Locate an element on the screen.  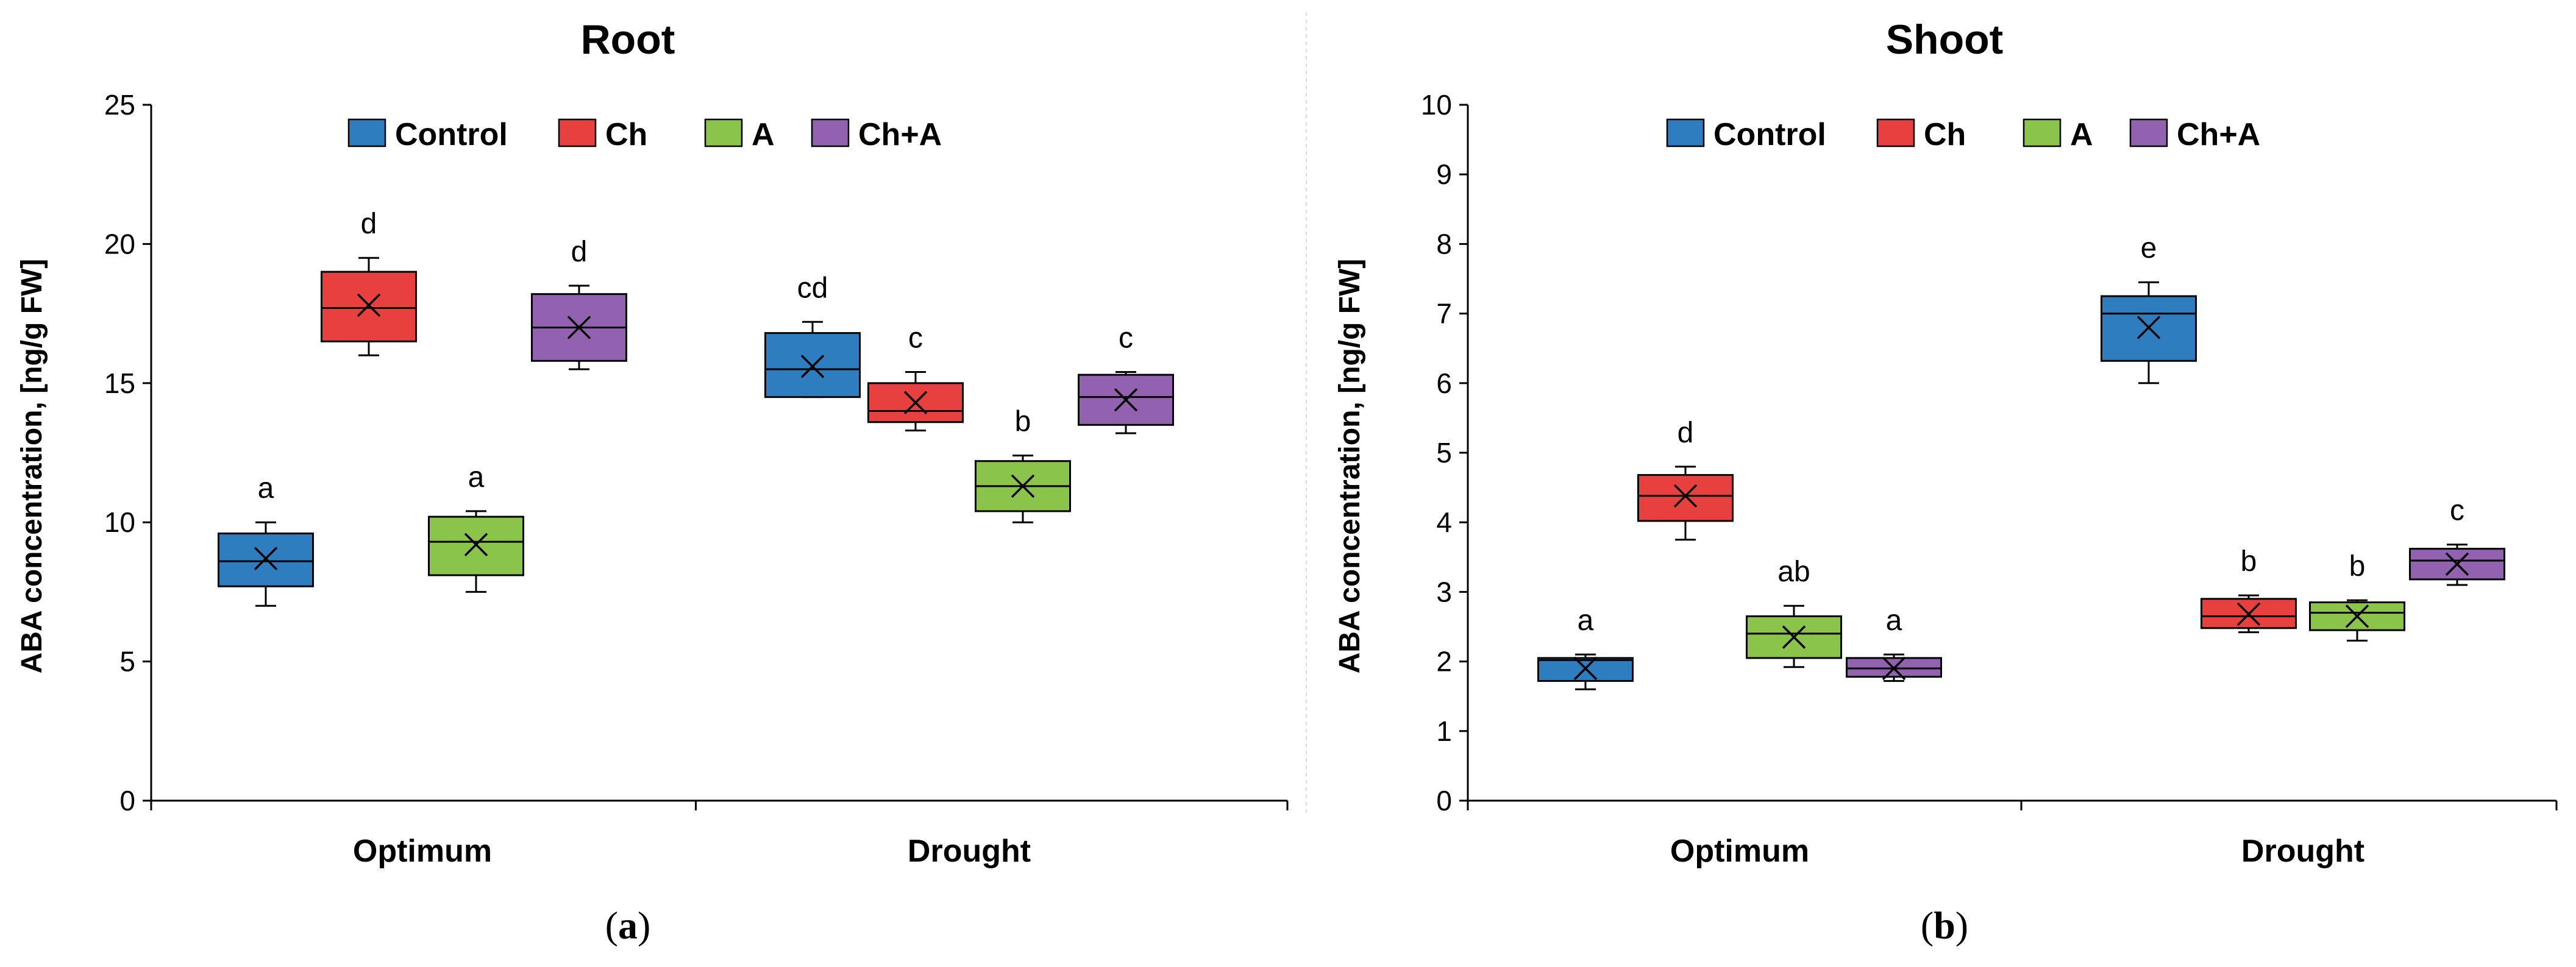
box-ch is located at coordinates (1685, 498).